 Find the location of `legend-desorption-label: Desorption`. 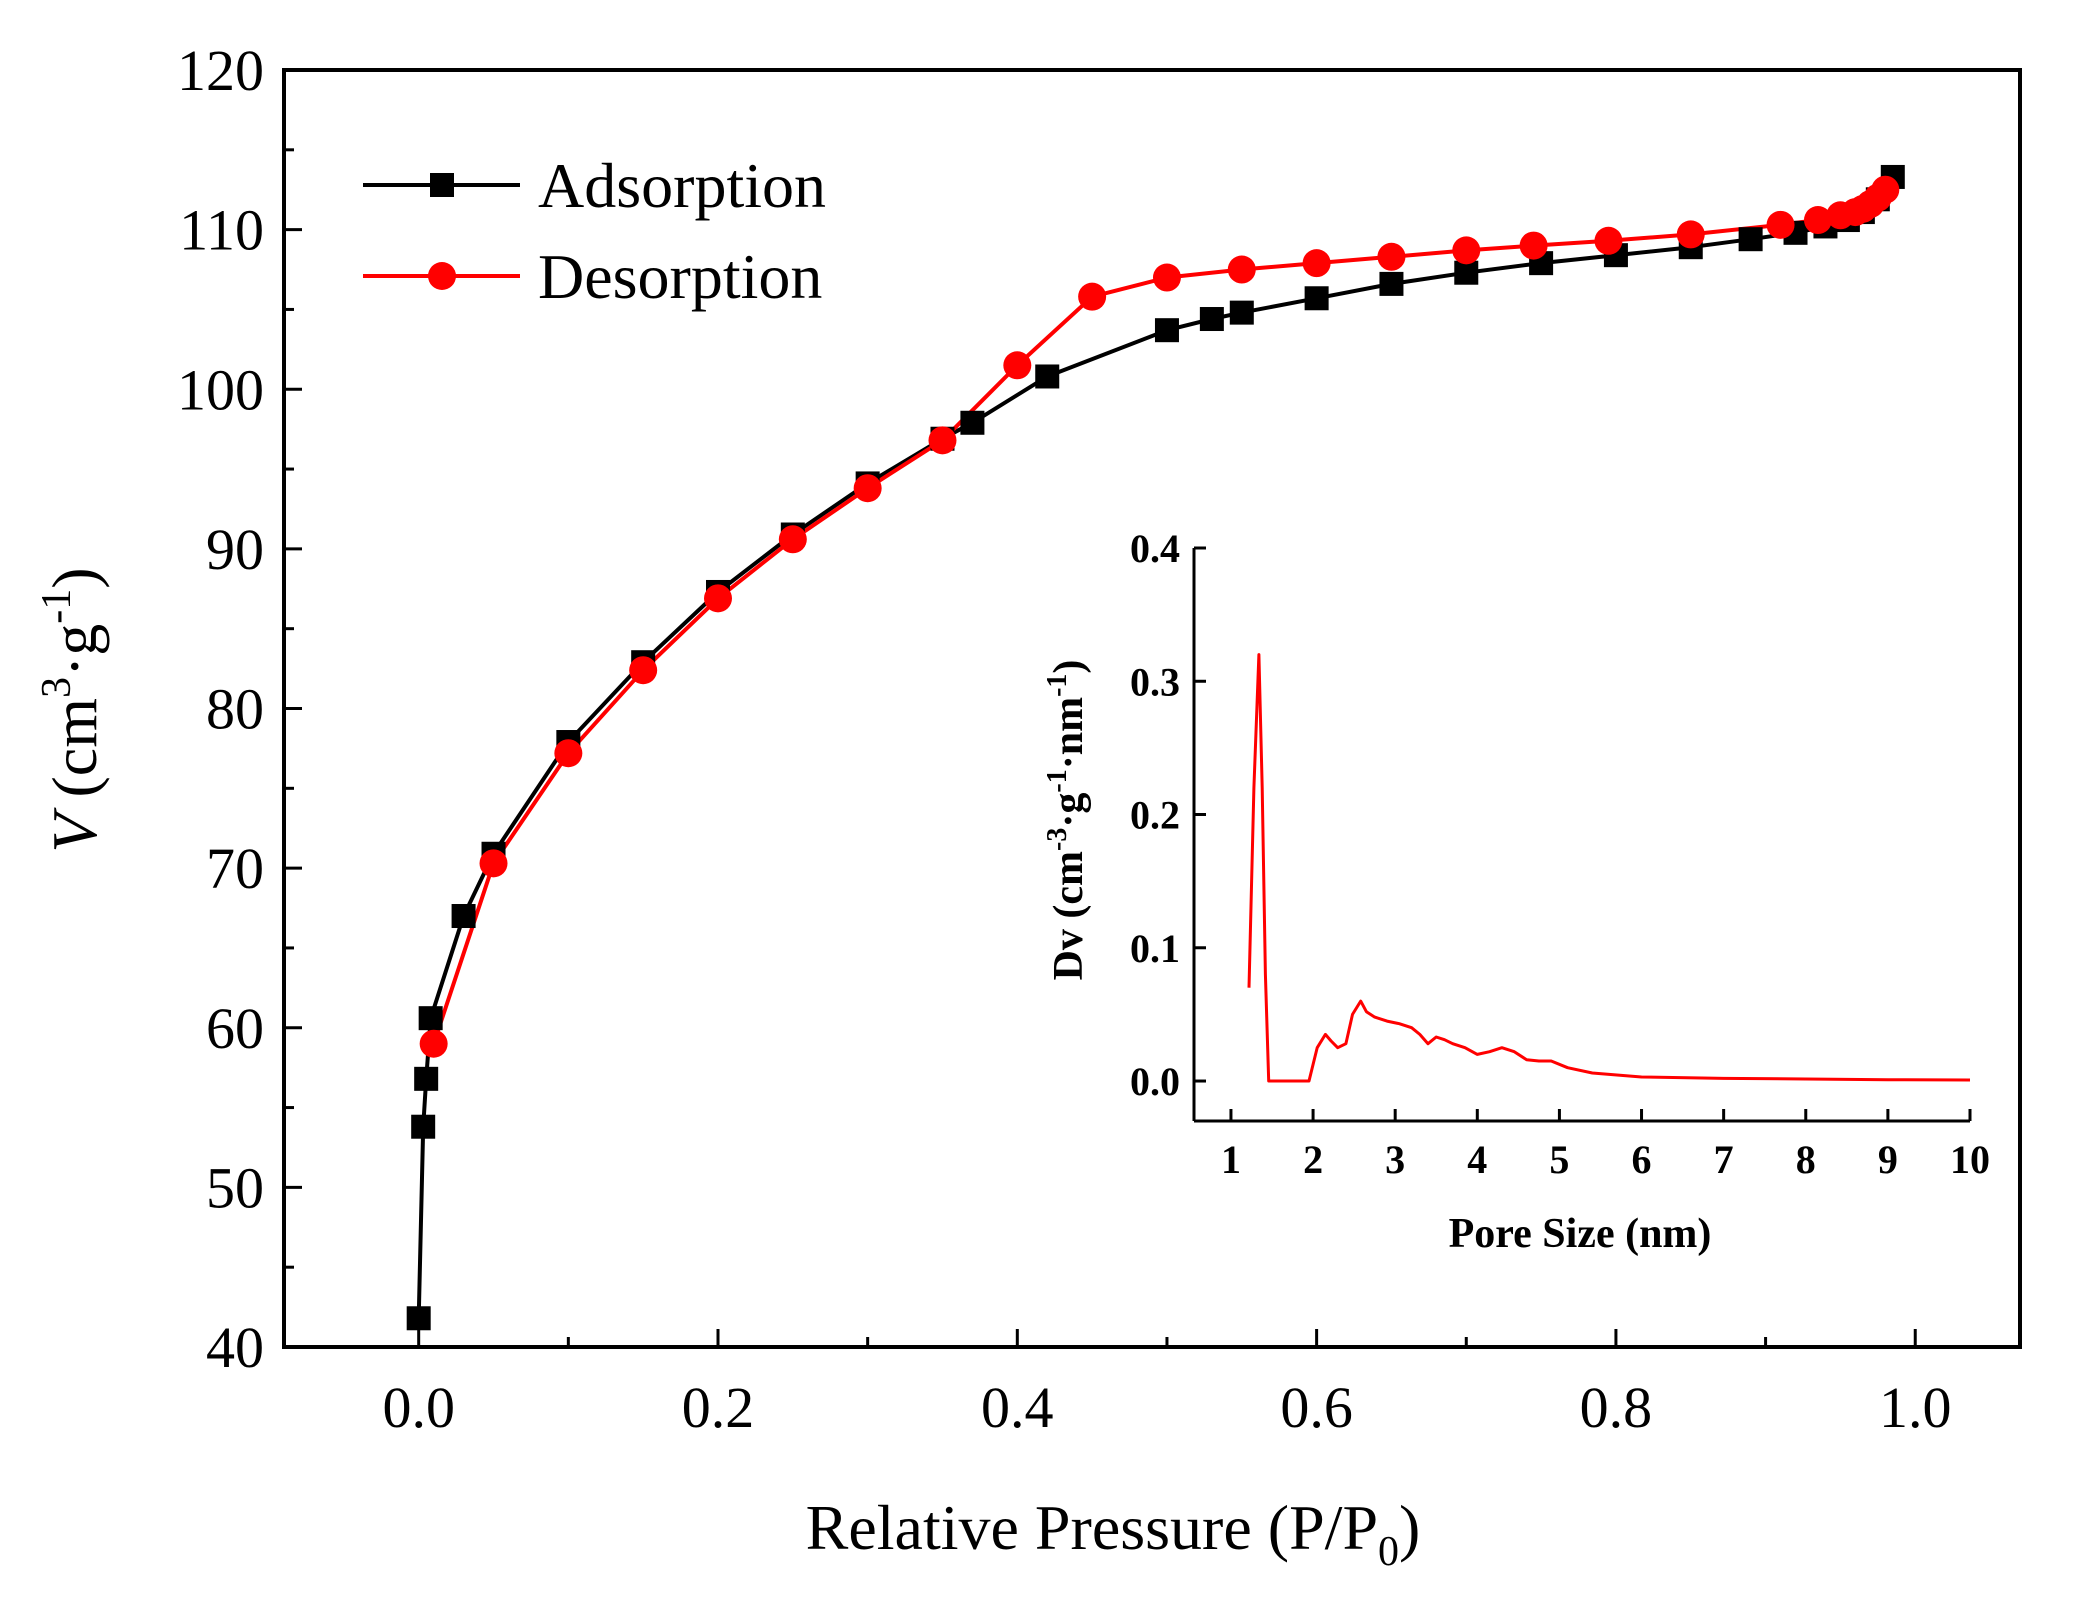

legend-desorption-label: Desorption is located at coordinates (680, 276).